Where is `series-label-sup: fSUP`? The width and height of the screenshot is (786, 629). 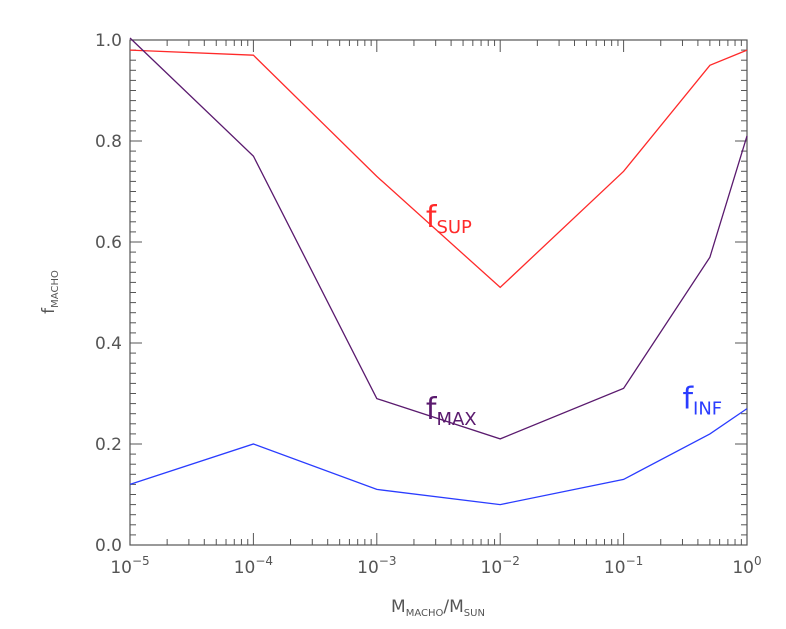 series-label-sup: fSUP is located at coordinates (449, 219).